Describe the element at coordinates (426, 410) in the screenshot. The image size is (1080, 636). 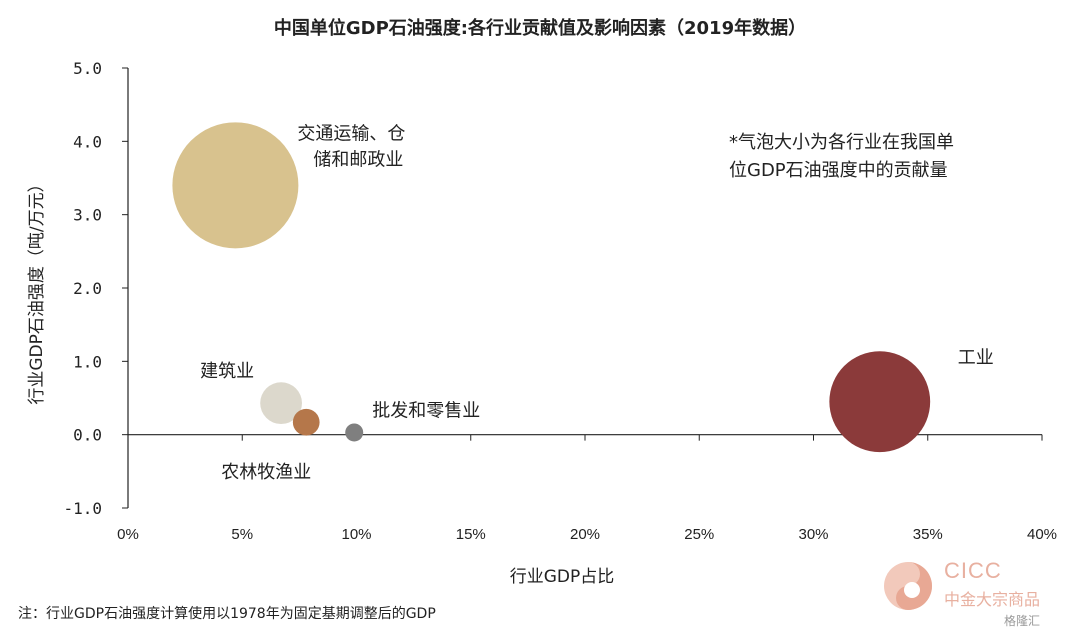
I see `bubble-label: 批发和零售业` at that location.